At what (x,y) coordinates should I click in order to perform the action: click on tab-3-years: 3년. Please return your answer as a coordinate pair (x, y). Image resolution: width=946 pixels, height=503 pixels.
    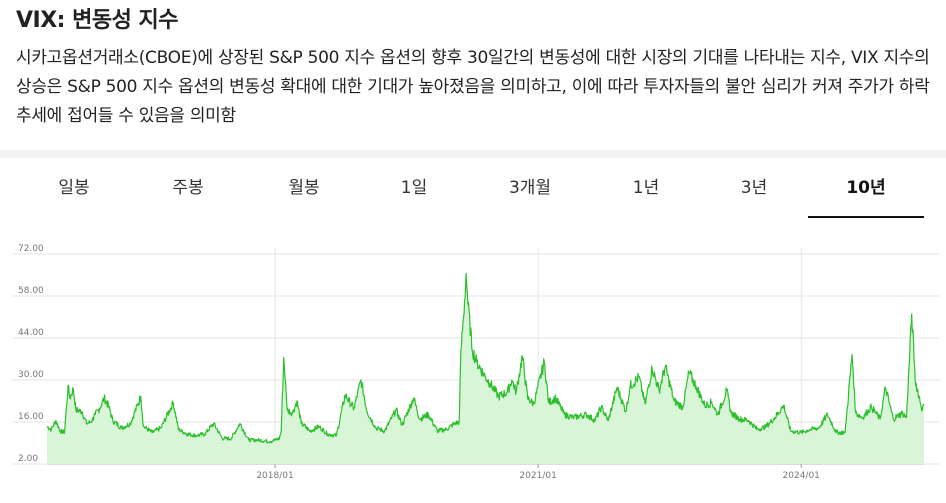
    Looking at the image, I should click on (754, 188).